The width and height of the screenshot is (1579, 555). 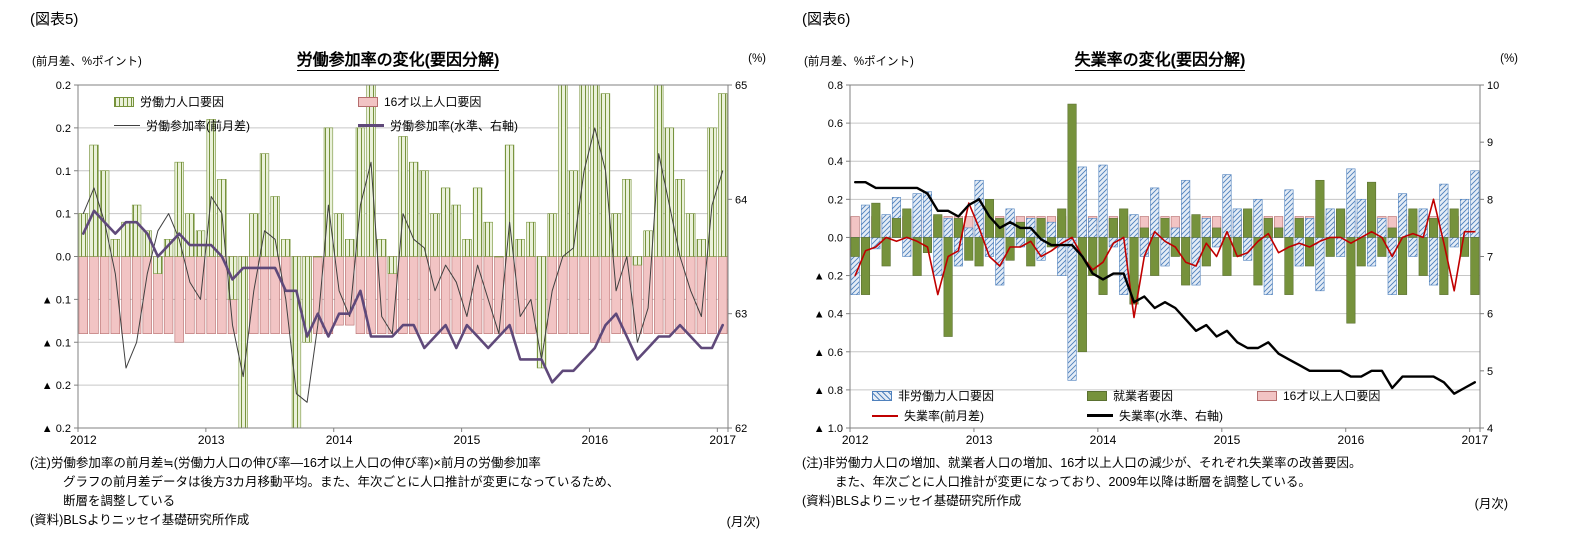 What do you see at coordinates (835, 162) in the screenshot?
I see `svg-text: 0.4` at bounding box center [835, 162].